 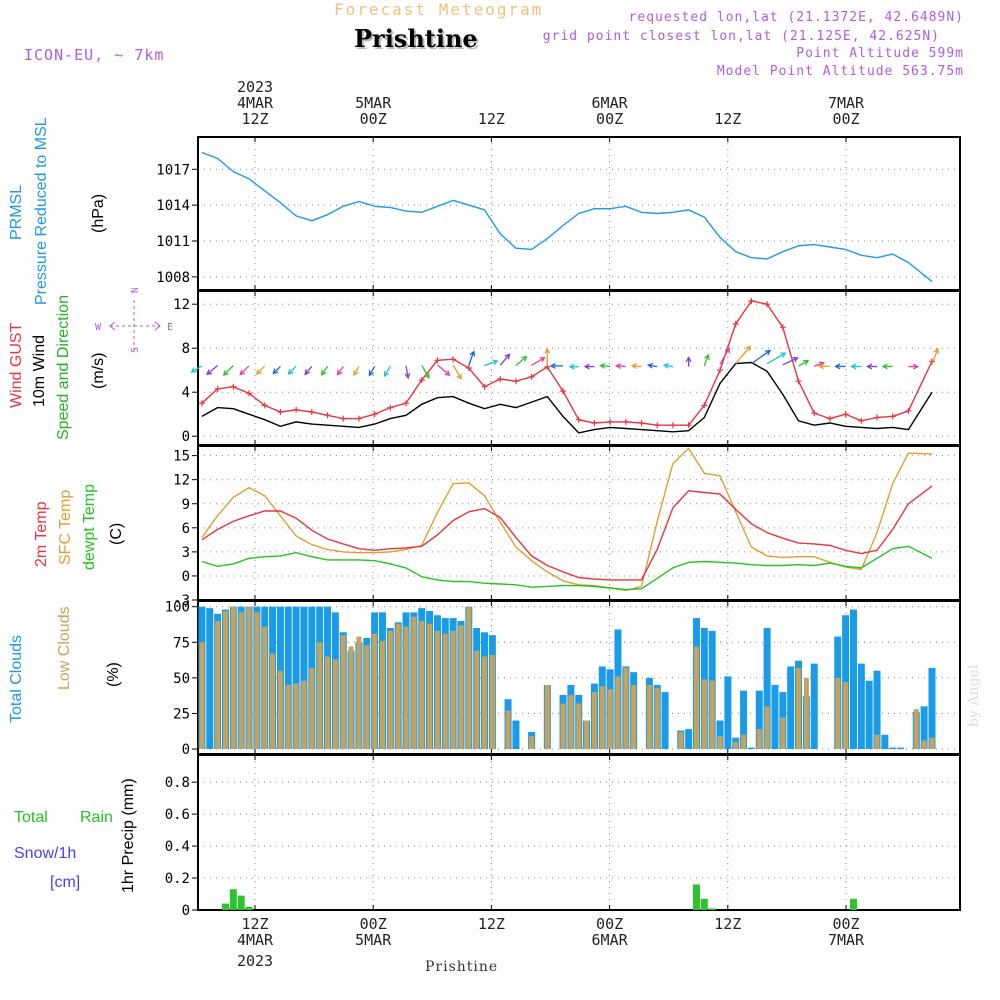 I want to click on point-altitude: Point Altitude 599m, so click(x=880, y=53).